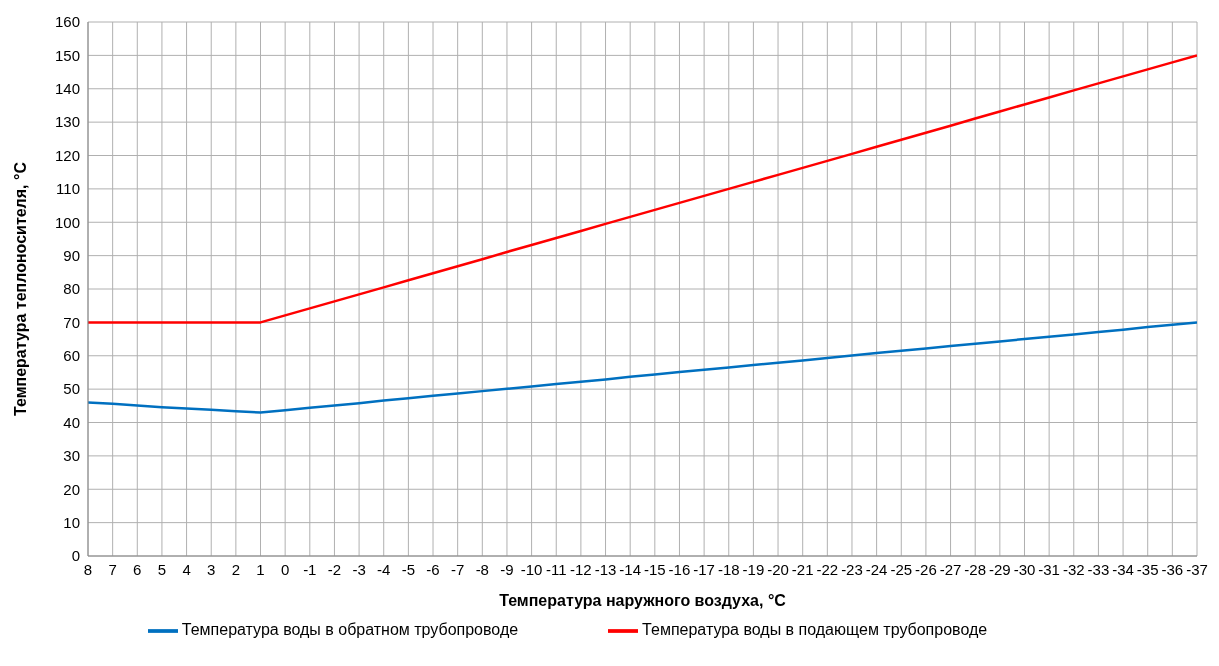  What do you see at coordinates (482, 569) in the screenshot?
I see `x-tick-label: -8` at bounding box center [482, 569].